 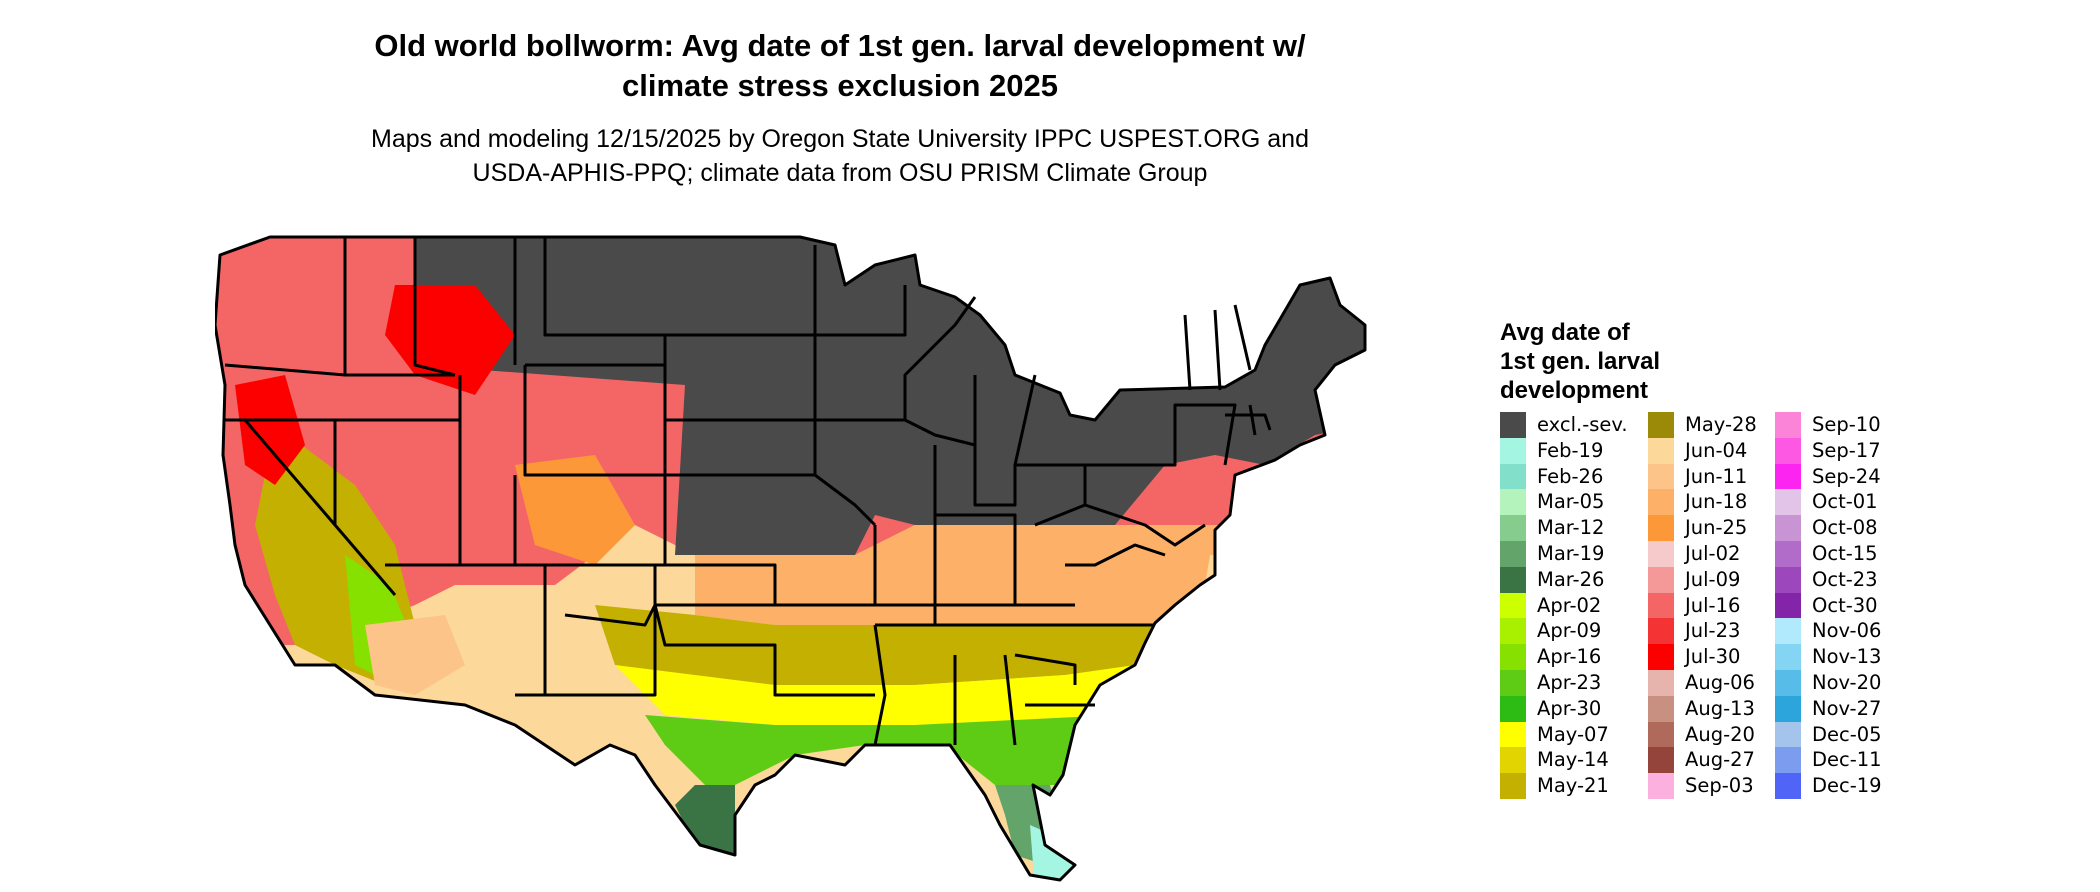 I want to click on legend-label: Apr-02, so click(x=1569, y=605).